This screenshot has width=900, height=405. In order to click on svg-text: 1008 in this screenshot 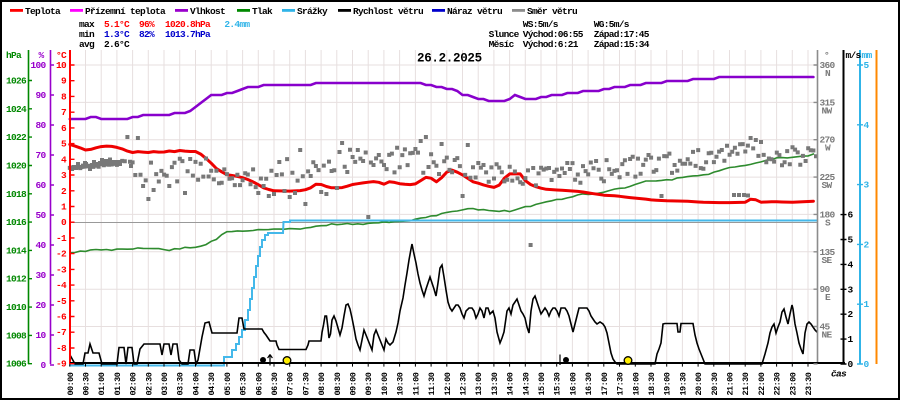, I will do `click(16, 335)`.